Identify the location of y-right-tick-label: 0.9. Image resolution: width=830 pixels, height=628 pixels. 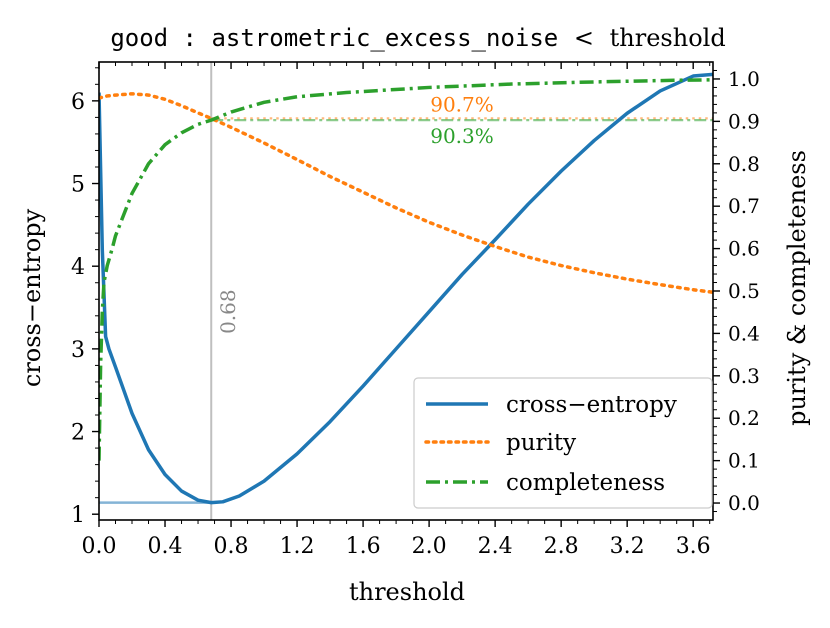
(744, 121).